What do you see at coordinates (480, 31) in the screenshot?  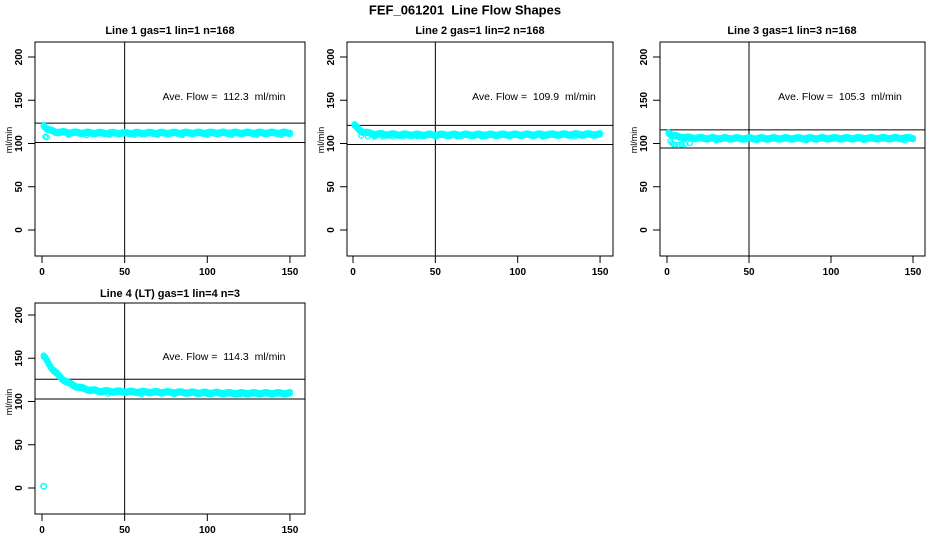 I see `panel2-title: Line 2 gas=1 lin=2 n=168` at bounding box center [480, 31].